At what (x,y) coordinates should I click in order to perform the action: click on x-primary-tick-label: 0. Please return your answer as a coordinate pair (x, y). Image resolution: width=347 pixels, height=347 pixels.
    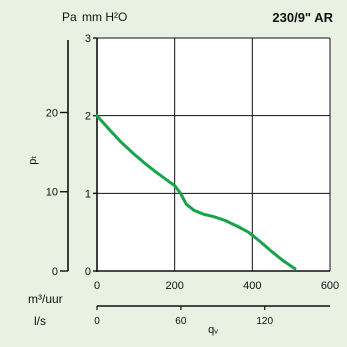
    Looking at the image, I should click on (97, 286).